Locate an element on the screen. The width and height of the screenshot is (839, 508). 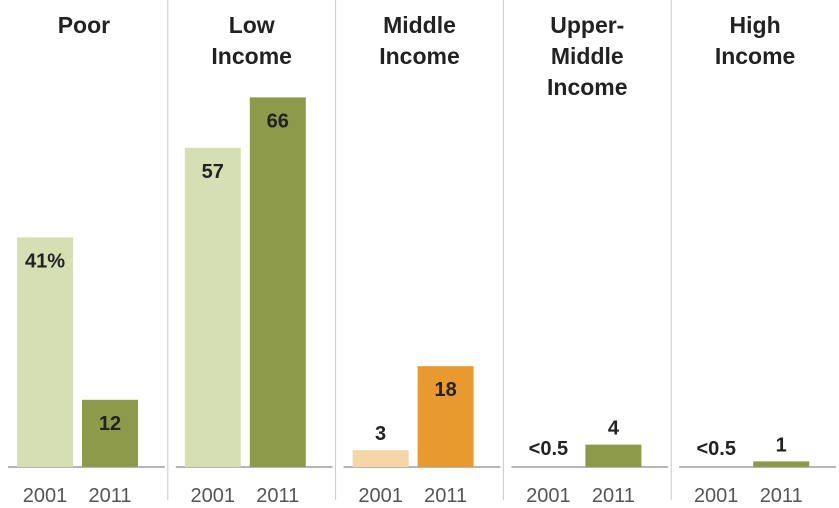
data-label: 1 is located at coordinates (781, 445).